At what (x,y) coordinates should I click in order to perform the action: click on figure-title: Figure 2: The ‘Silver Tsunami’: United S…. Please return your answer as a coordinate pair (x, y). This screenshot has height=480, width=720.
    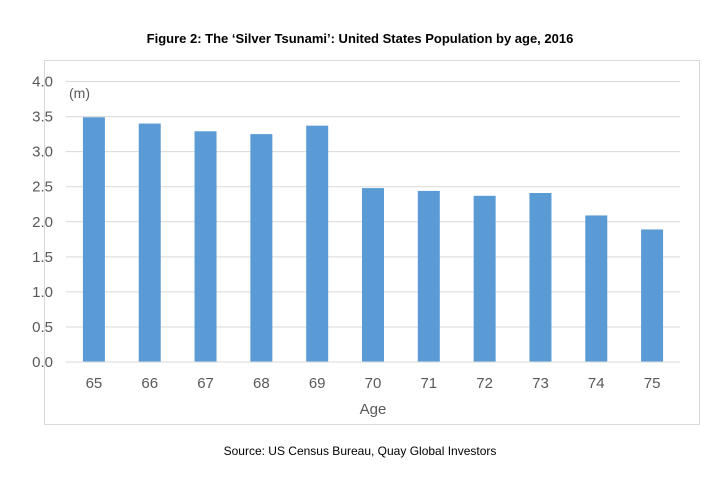
    Looking at the image, I should click on (360, 38).